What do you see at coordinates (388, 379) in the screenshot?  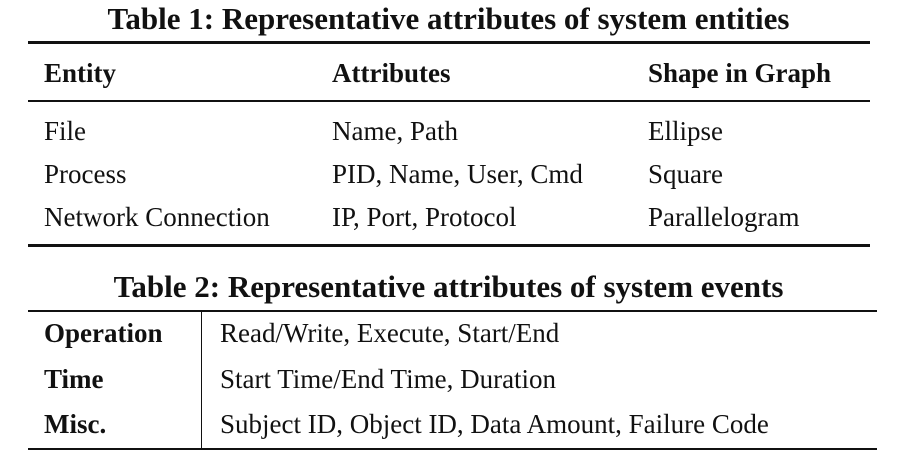 I see `table2-row-time-value: Start Time/End Time, Duration` at bounding box center [388, 379].